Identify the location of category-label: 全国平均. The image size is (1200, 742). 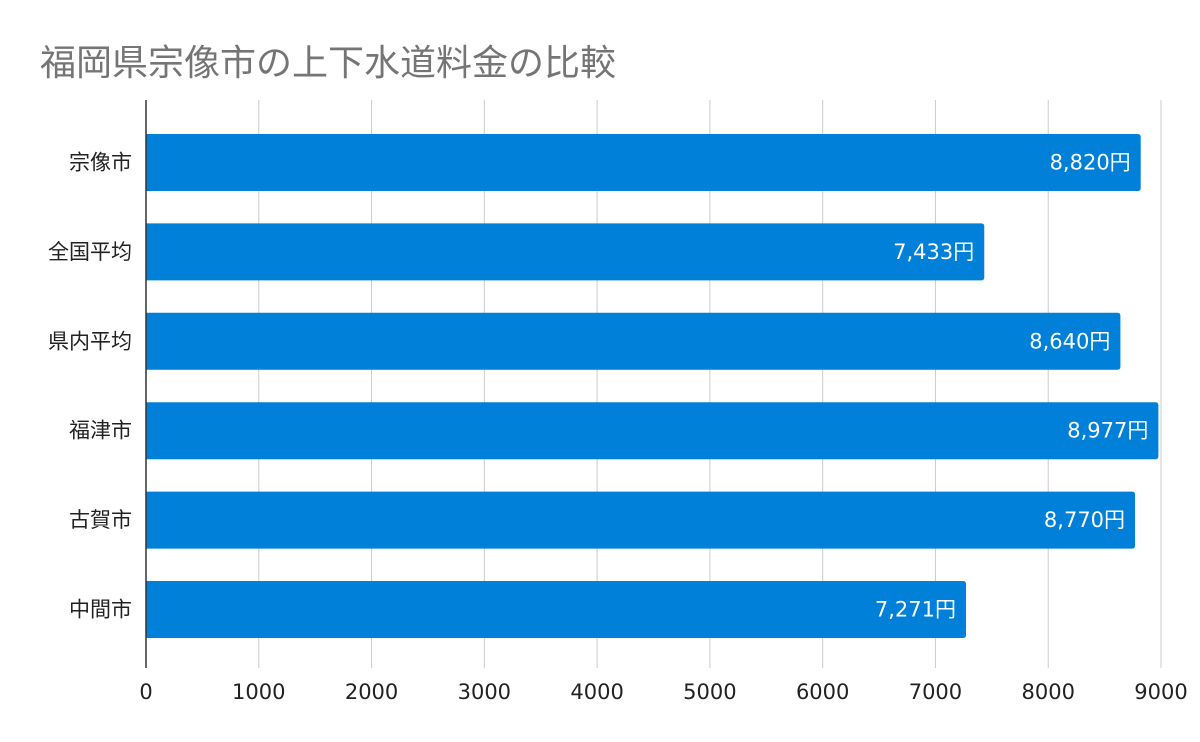
(90, 252).